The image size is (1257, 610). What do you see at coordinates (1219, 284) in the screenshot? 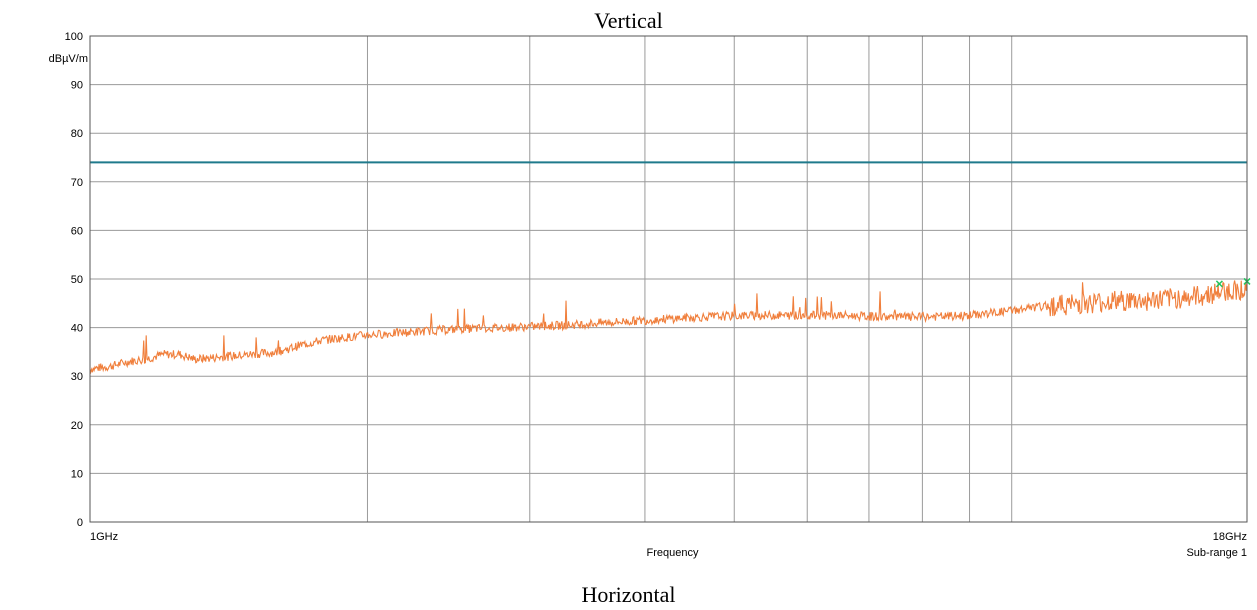
I see `peak-marker` at bounding box center [1219, 284].